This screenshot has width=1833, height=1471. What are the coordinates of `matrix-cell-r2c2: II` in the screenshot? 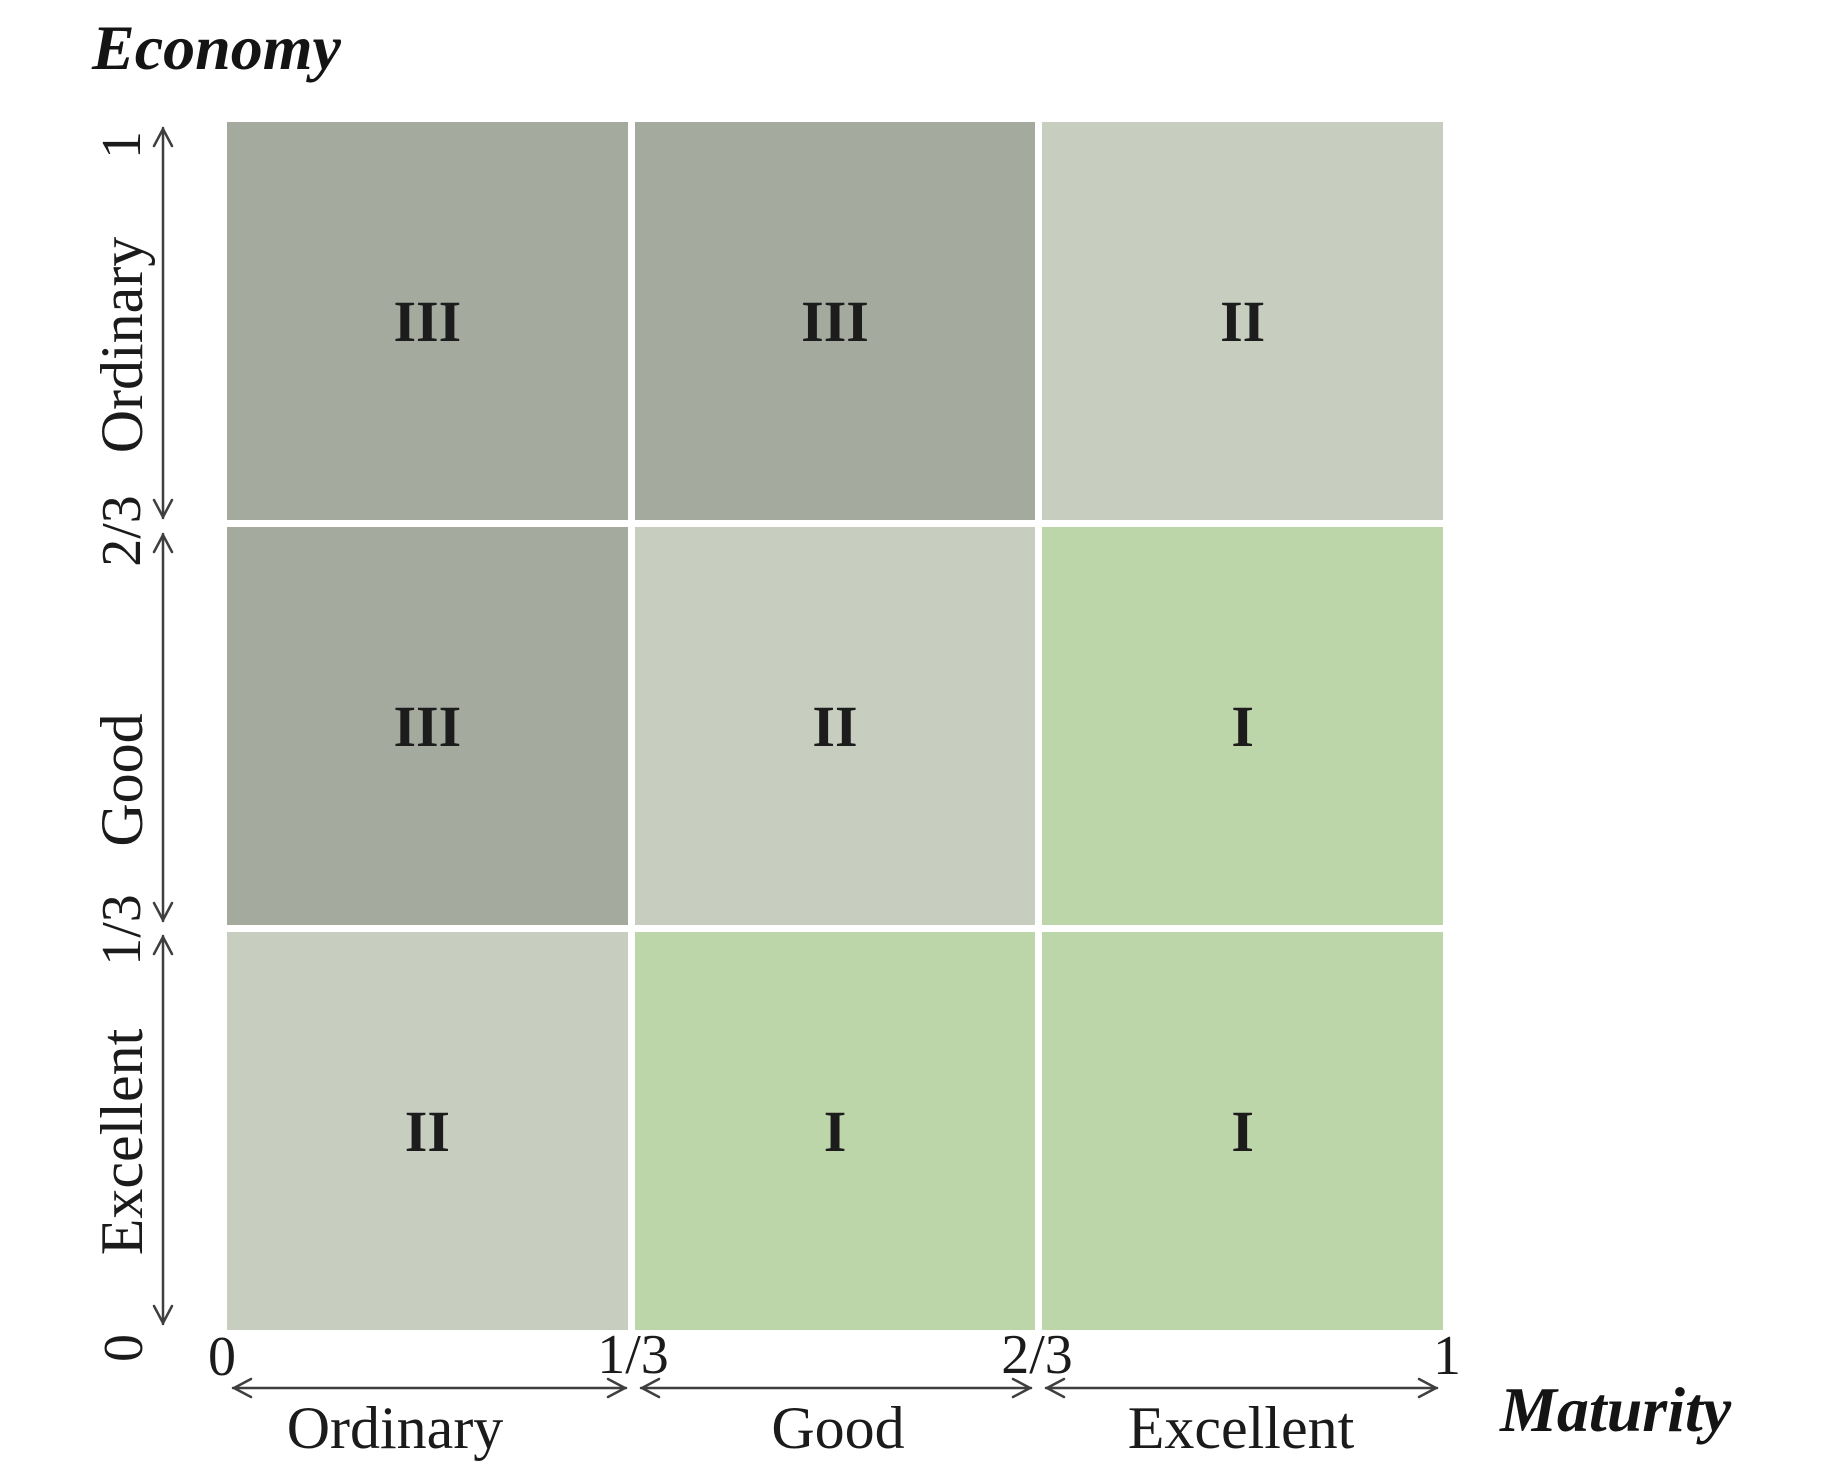 It's located at (835, 726).